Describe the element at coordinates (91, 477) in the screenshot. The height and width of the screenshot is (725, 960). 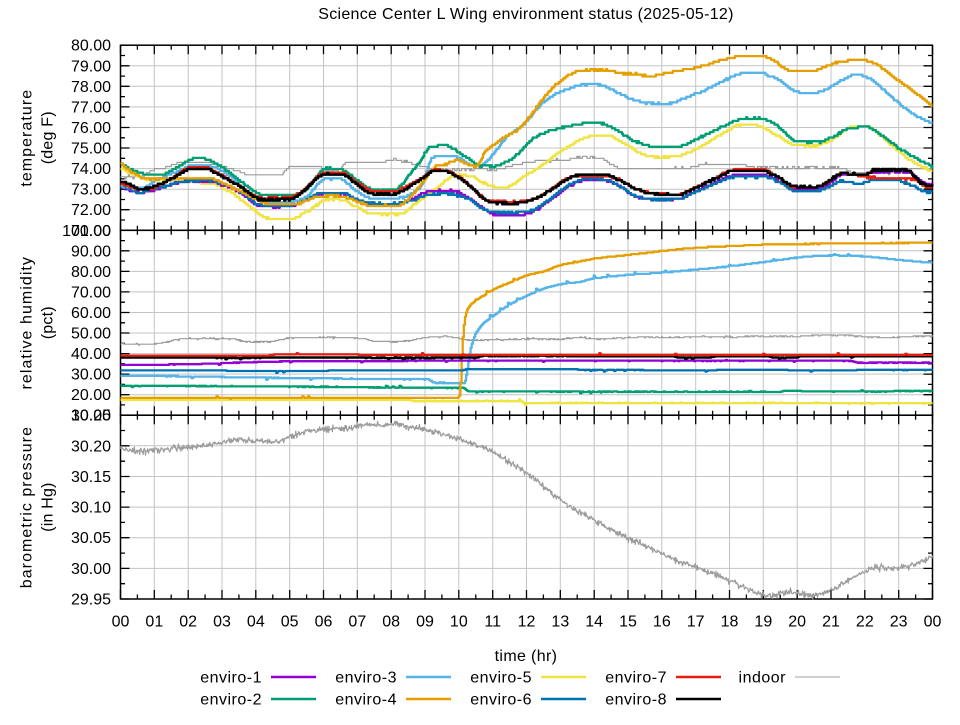
I see `svg-text: 30.15` at that location.